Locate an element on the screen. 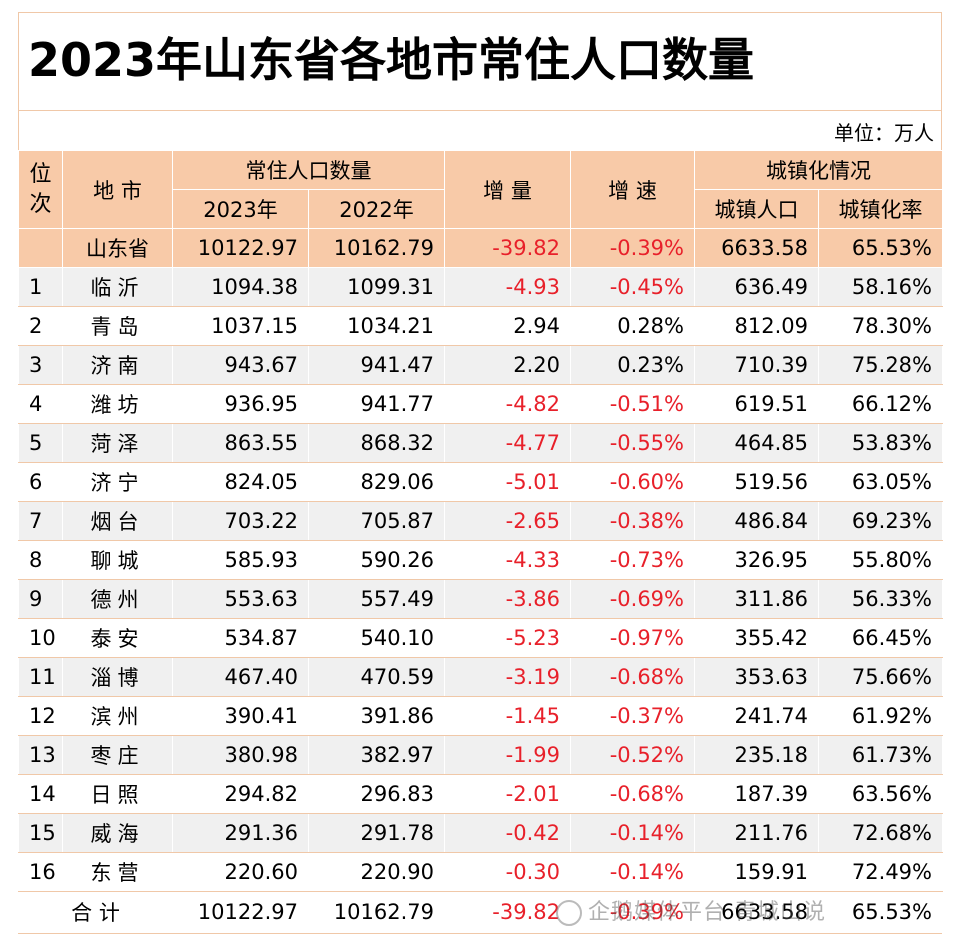  cell-y2022: 829.06 is located at coordinates (376, 482).